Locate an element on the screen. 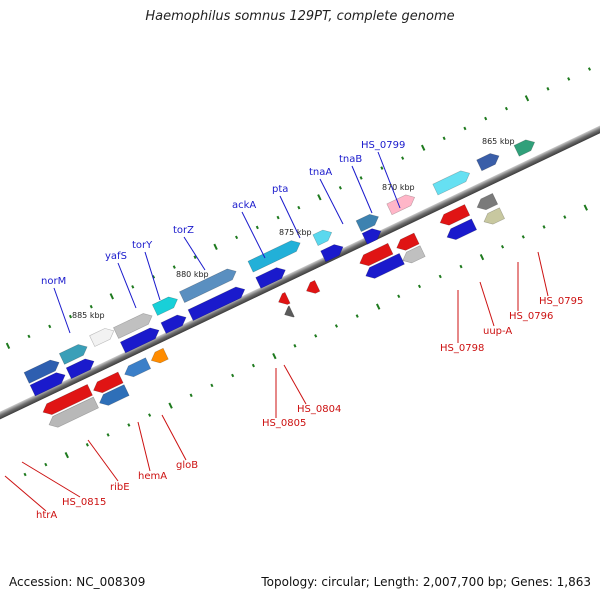 The image size is (600, 600). gene-label-ackA: ackA is located at coordinates (244, 205).